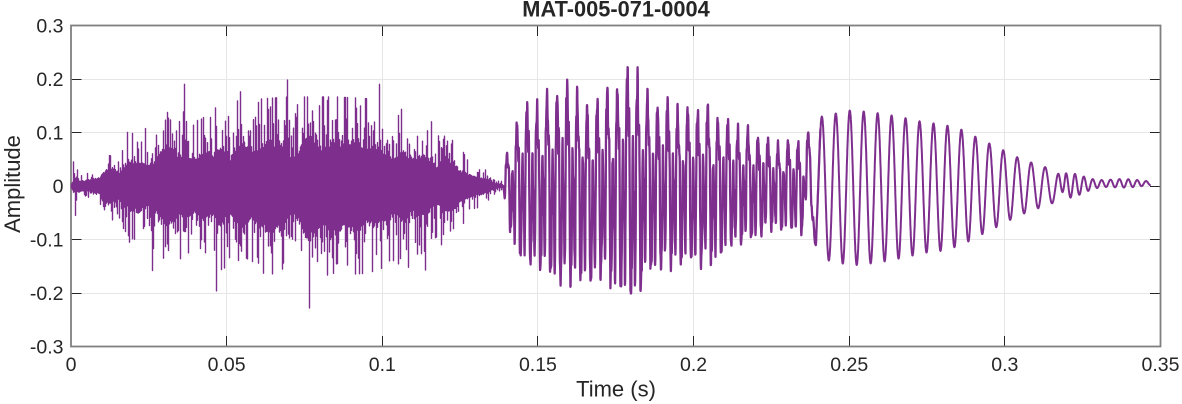  I want to click on svg-text: 0.35, so click(1161, 365).